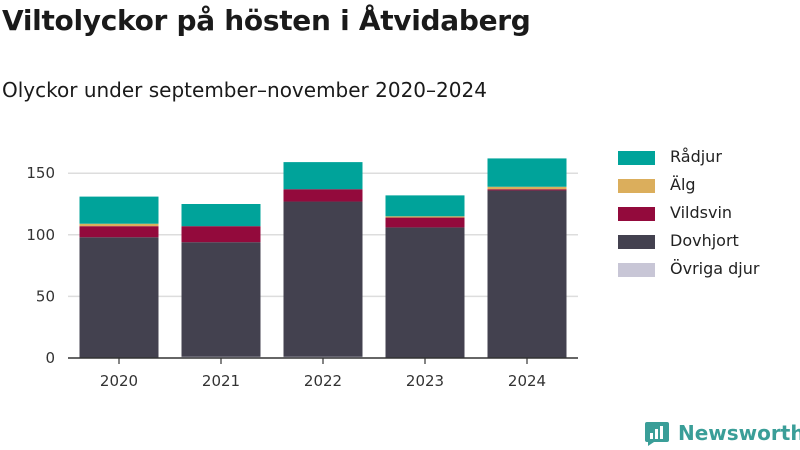 The width and height of the screenshot is (800, 450). What do you see at coordinates (221, 381) in the screenshot?
I see `x-tick-label: 2021` at bounding box center [221, 381].